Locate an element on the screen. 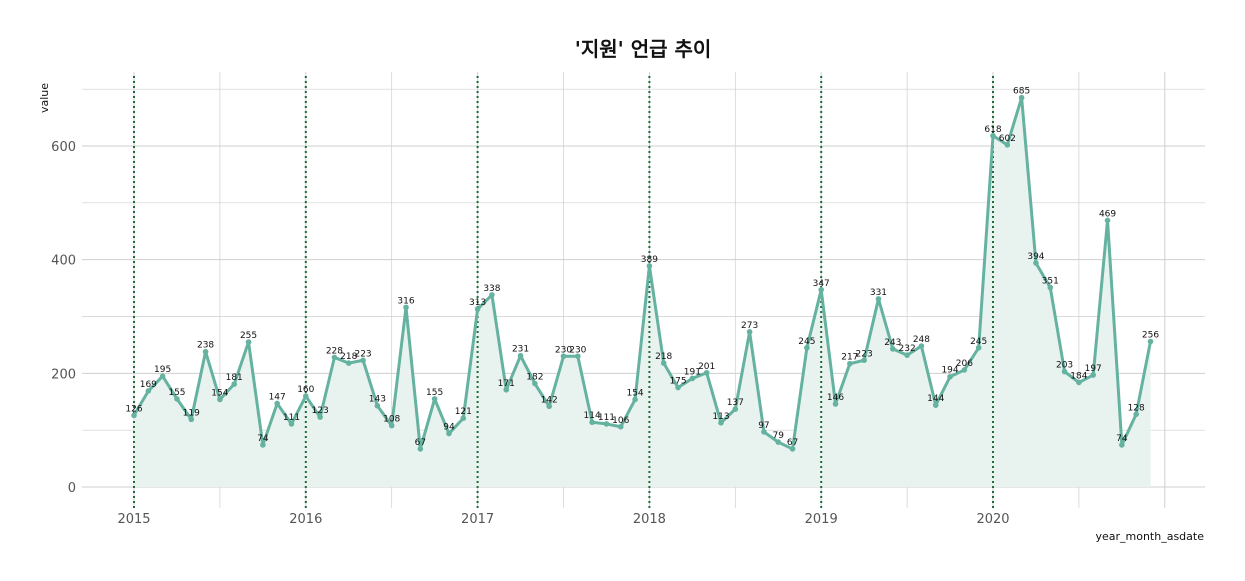  x-tick-label: 2015 is located at coordinates (133, 519).